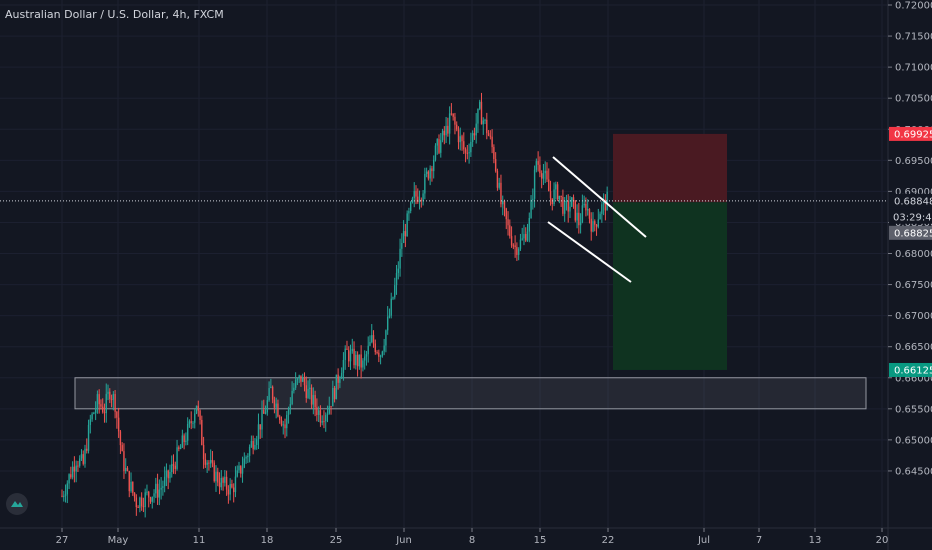 The height and width of the screenshot is (550, 932). I want to click on x-tick-label: 8, so click(472, 540).